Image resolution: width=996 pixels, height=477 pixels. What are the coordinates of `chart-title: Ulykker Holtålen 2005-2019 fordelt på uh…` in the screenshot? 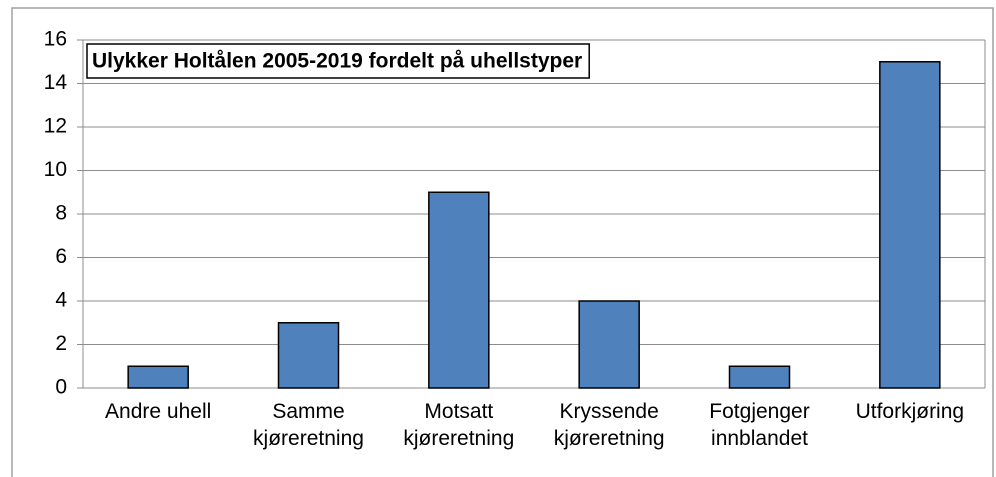 It's located at (337, 61).